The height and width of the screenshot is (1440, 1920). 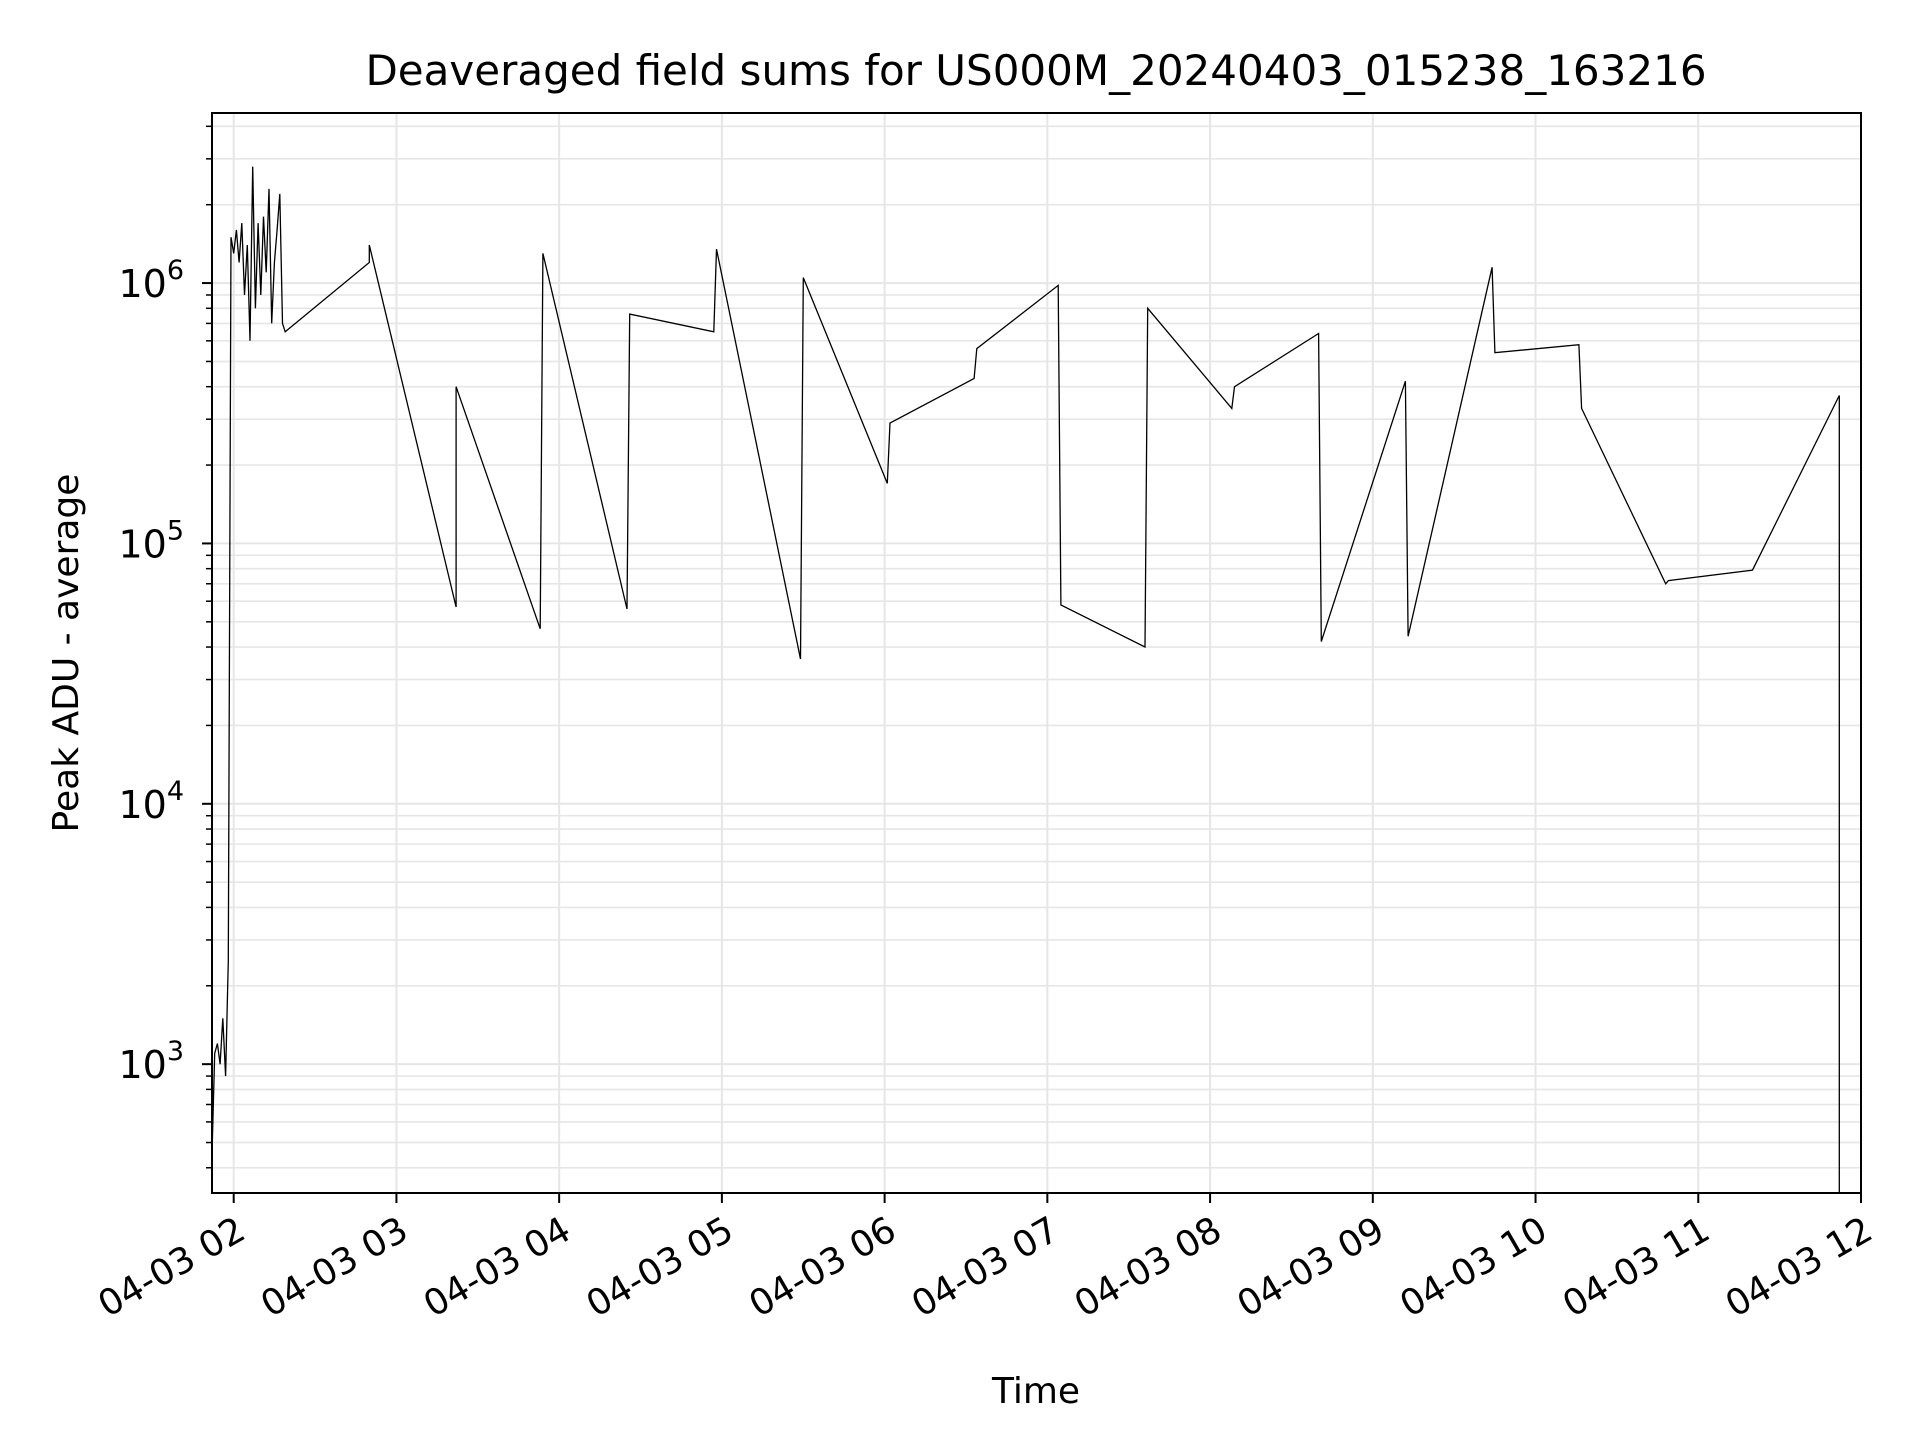 What do you see at coordinates (151, 1061) in the screenshot?
I see `y-tick-label: 10³` at bounding box center [151, 1061].